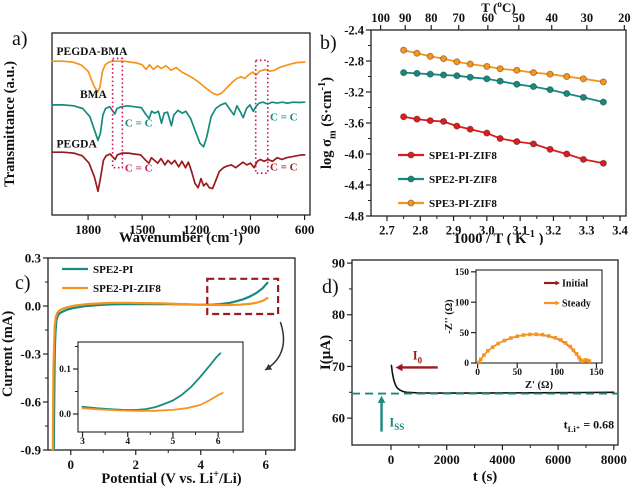  What do you see at coordinates (477, 373) in the screenshot?
I see `panel-d-inset-nyquist-xtick: 0` at bounding box center [477, 373].